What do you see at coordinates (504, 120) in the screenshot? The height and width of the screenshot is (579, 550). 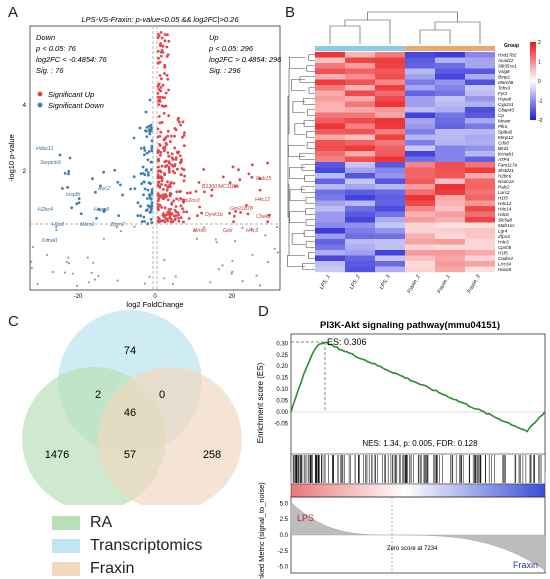 I see `gene-label: Mcam` at bounding box center [504, 120].